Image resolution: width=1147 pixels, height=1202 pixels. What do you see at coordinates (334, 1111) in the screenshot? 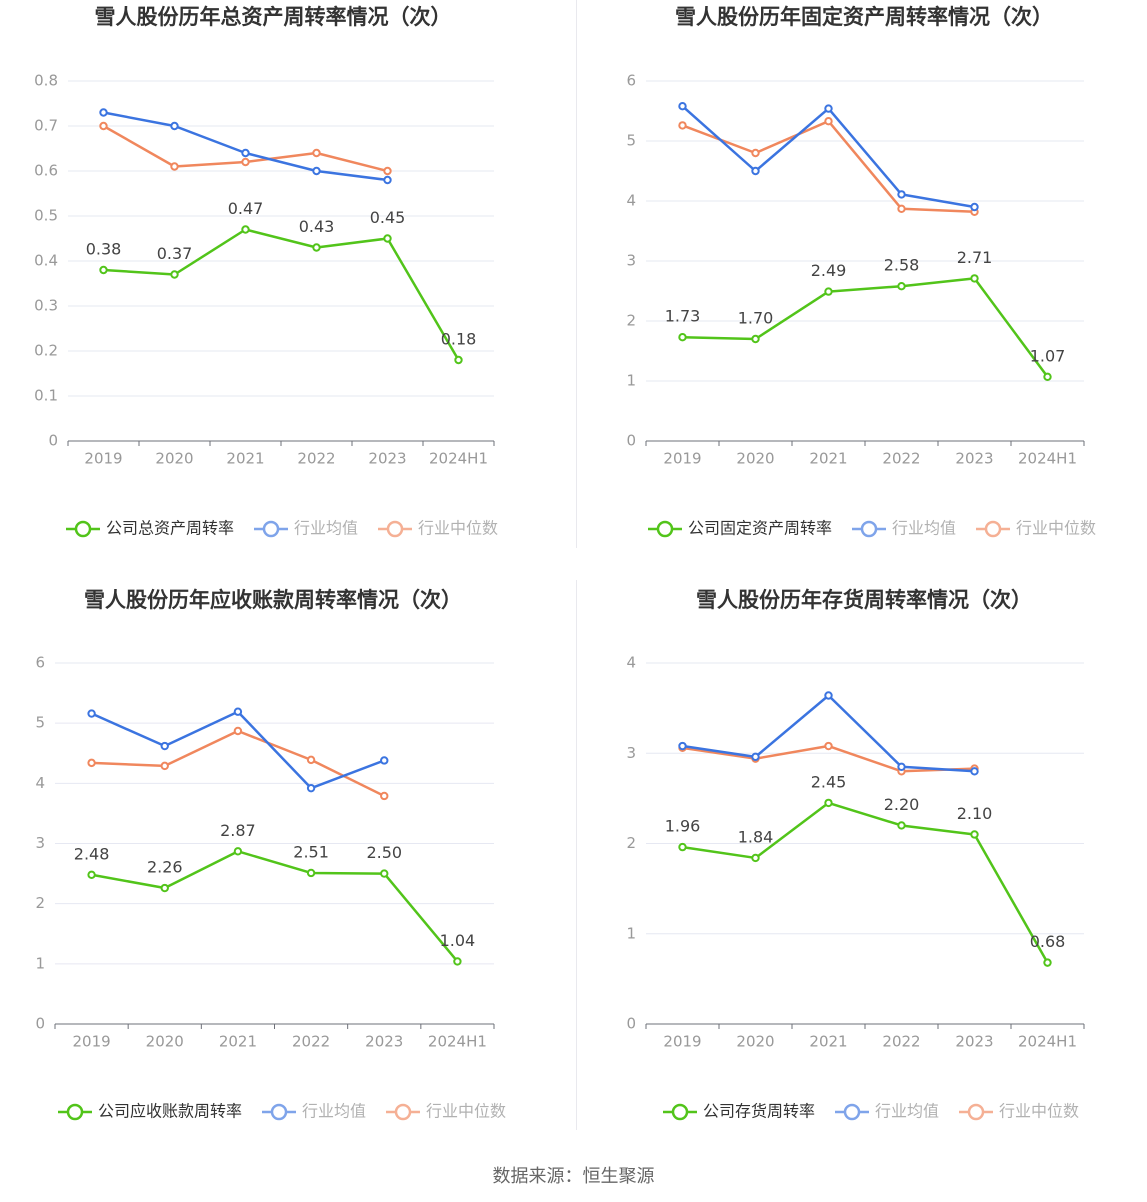
I see `legend-label: 行业均值` at bounding box center [334, 1111].